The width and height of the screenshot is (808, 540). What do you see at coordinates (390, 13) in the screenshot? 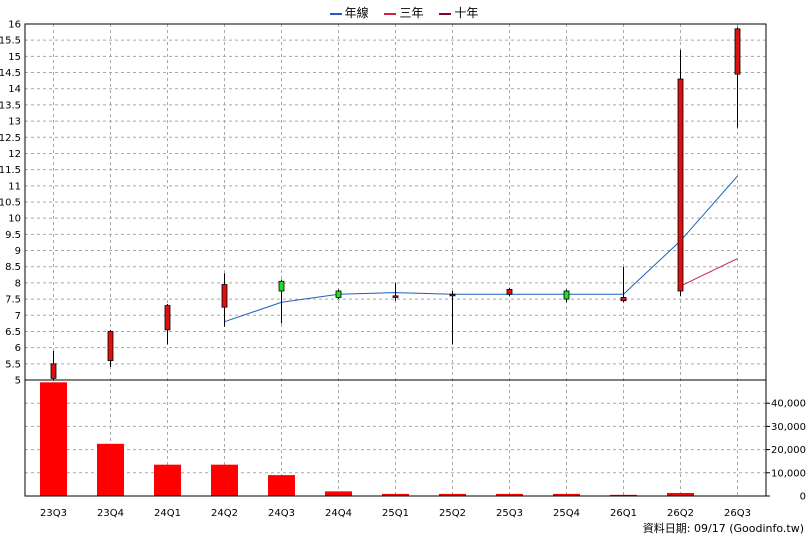
I see `legend-swatch-three-year` at bounding box center [390, 13].